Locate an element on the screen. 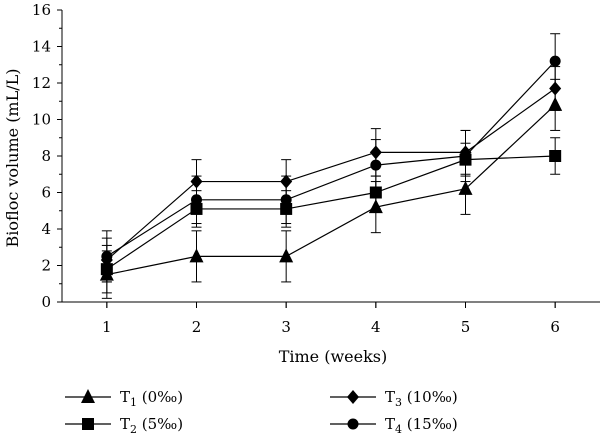  y-tick-label: 8 is located at coordinates (46, 156).